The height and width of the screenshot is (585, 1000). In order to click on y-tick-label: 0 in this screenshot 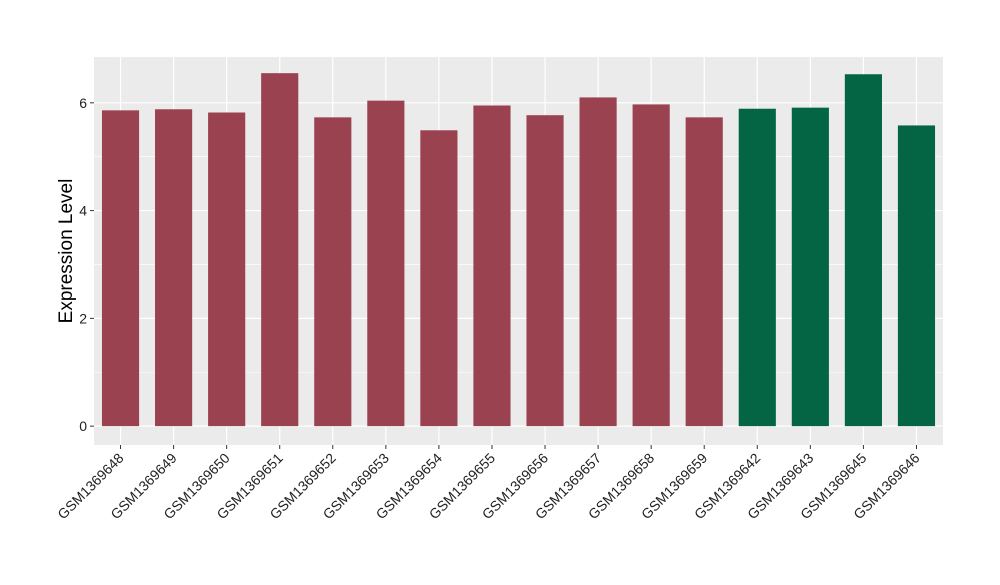, I will do `click(83, 426)`.